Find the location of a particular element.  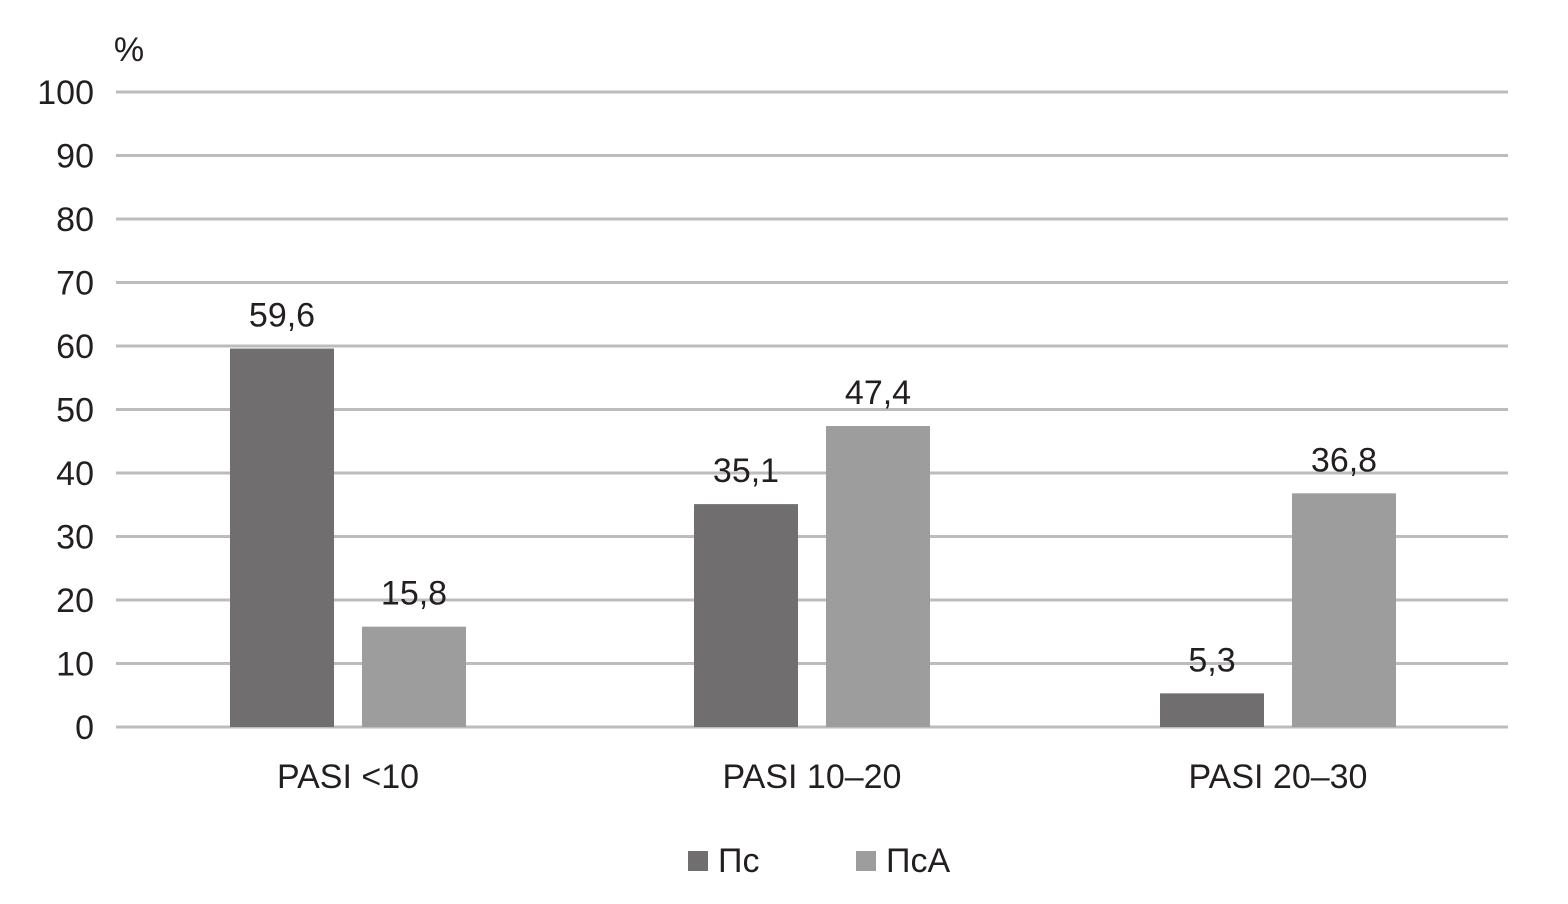

data-label: 59,6 is located at coordinates (282, 316).